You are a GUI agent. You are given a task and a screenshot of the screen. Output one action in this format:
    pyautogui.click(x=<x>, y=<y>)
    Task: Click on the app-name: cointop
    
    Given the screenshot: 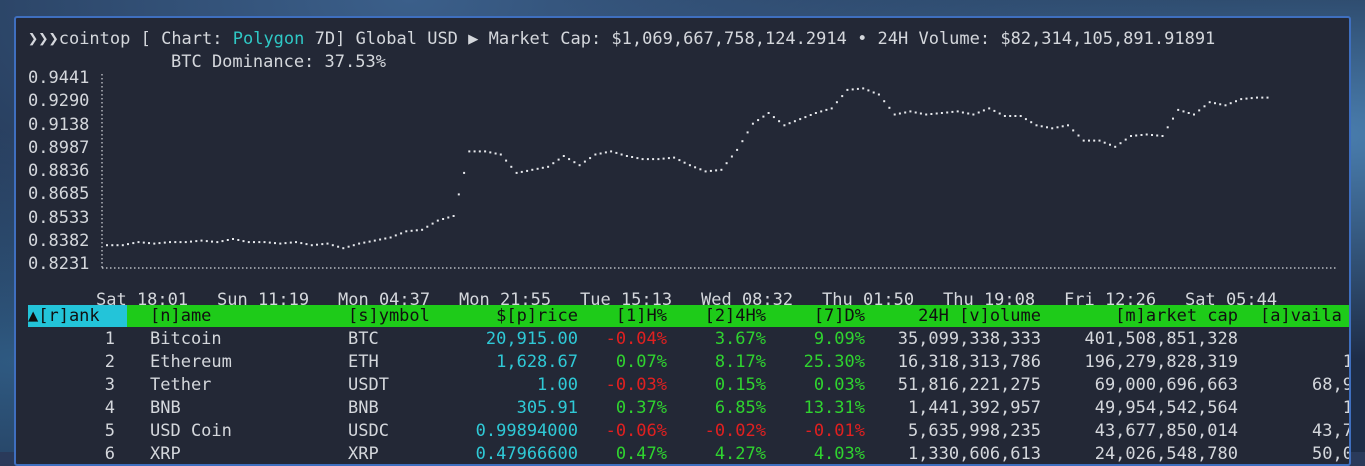 What is the action you would take?
    pyautogui.click(x=94, y=39)
    